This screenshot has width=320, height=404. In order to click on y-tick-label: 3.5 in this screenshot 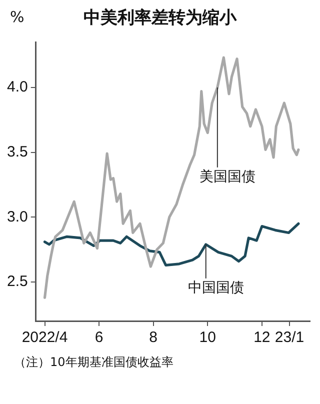, I will do `click(17, 151)`.